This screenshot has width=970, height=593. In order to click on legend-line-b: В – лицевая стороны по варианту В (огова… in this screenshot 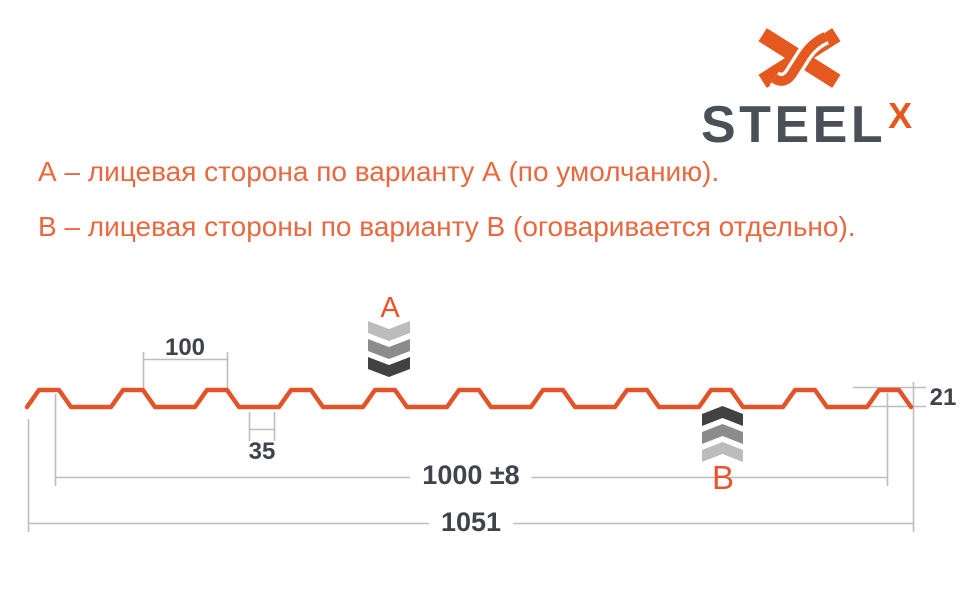, I will do `click(447, 226)`.